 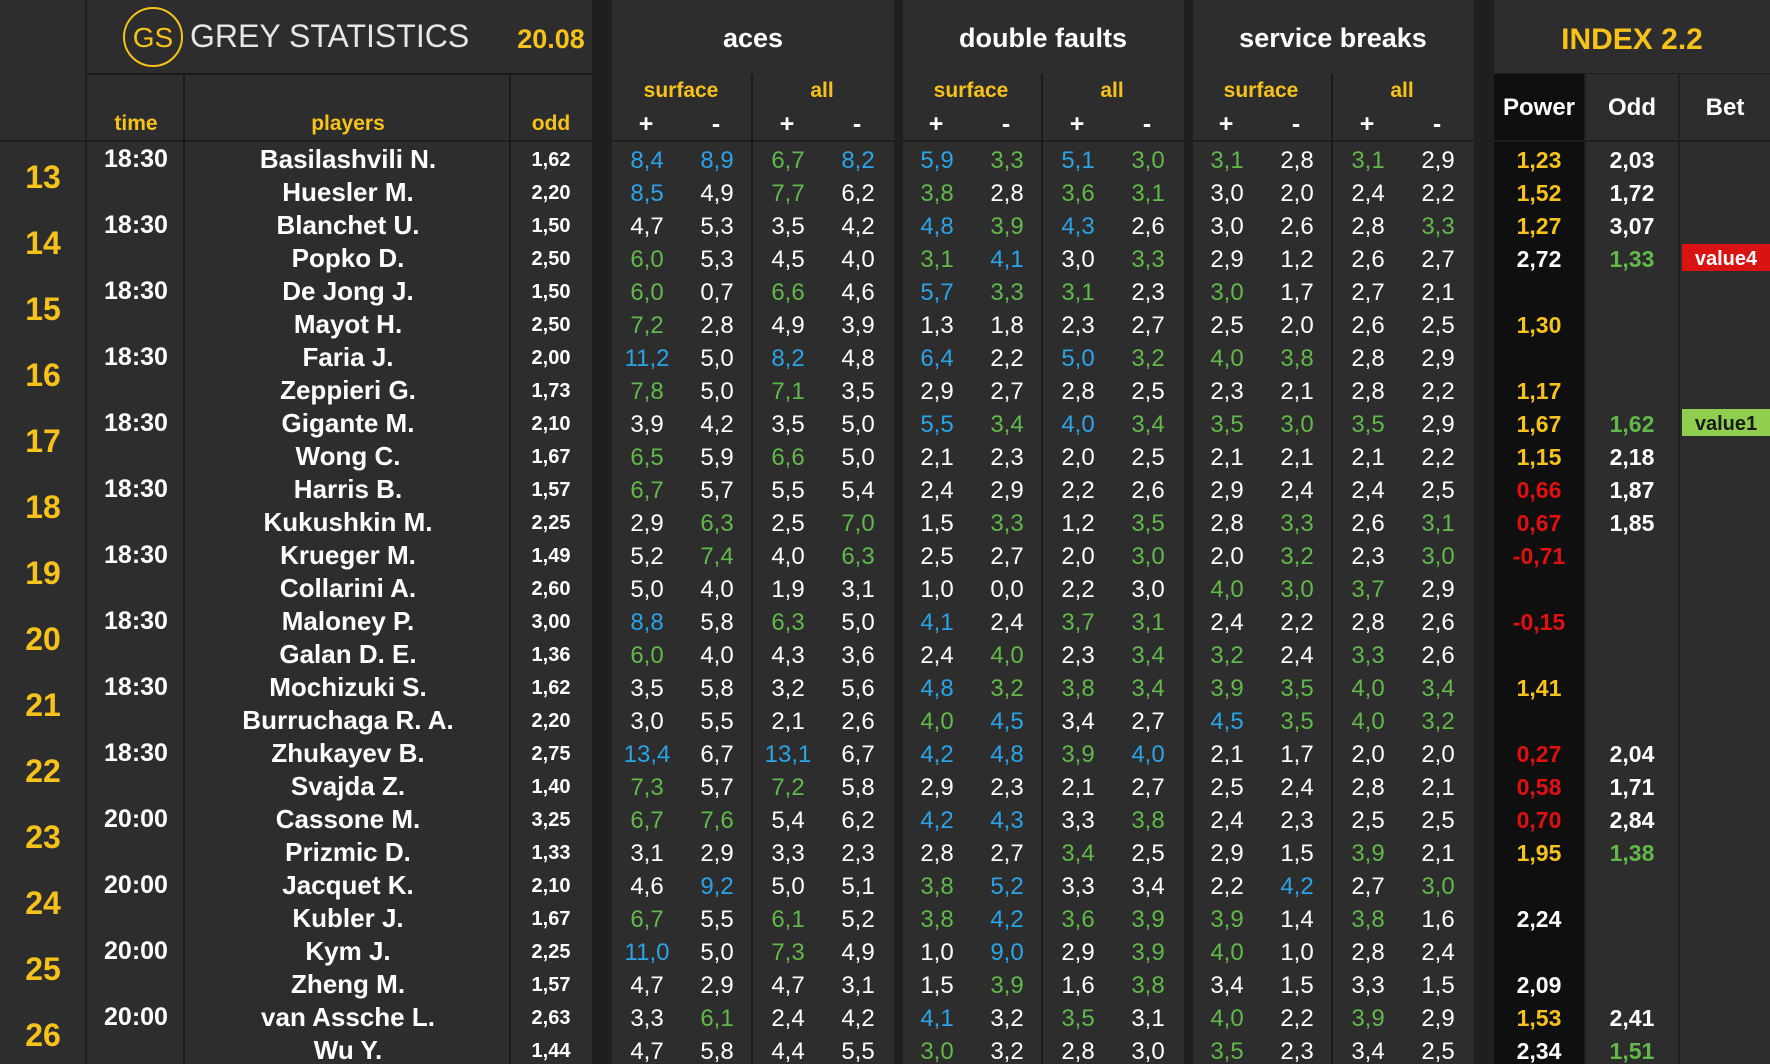 What do you see at coordinates (646, 820) in the screenshot?
I see `stat-value: 6,7` at bounding box center [646, 820].